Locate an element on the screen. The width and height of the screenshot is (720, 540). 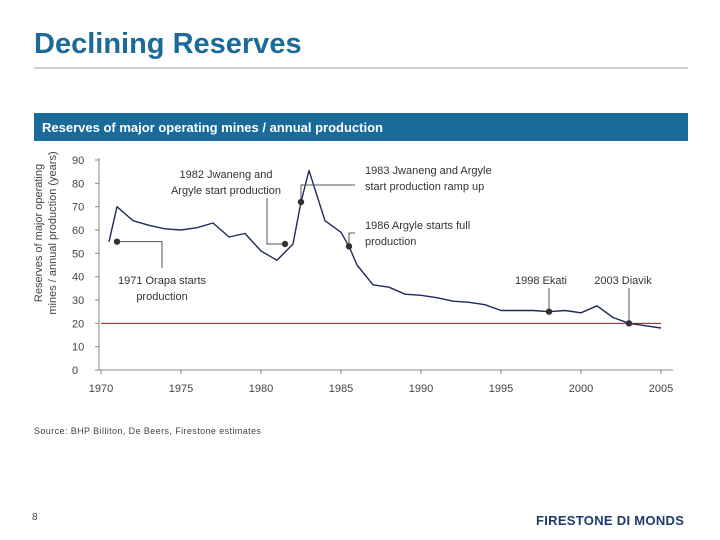
y-tick-label: 50 is located at coordinates (78, 254).